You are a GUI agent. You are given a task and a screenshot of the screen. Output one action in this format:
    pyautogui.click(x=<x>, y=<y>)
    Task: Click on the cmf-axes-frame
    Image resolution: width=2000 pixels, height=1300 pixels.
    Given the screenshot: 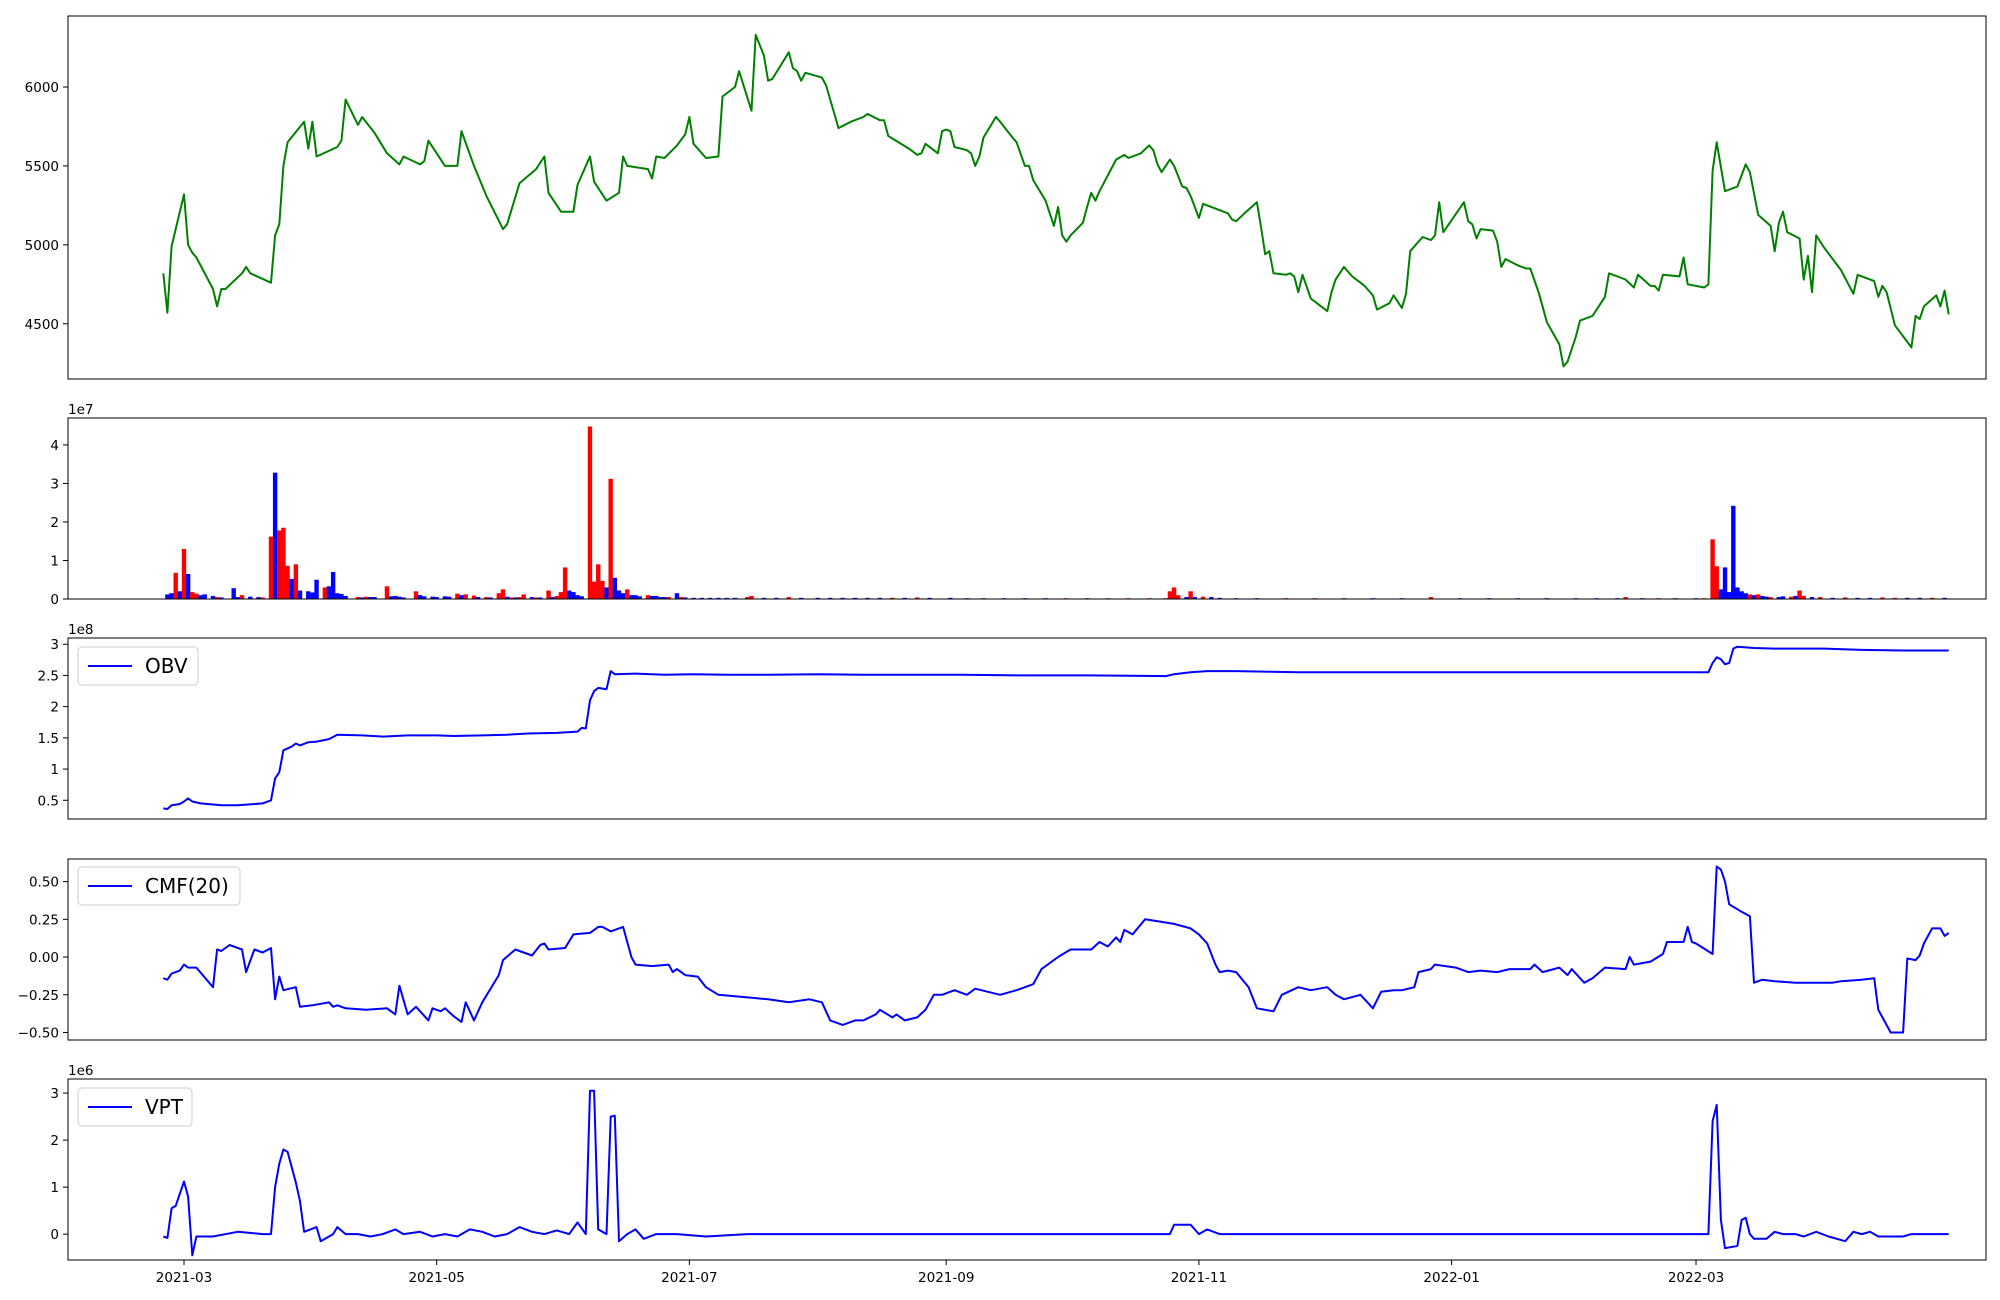 What is the action you would take?
    pyautogui.click(x=1027, y=949)
    